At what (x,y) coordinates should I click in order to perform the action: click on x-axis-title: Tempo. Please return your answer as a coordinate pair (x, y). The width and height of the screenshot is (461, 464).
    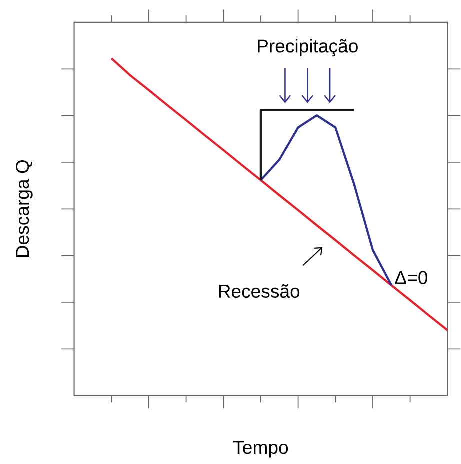
    Looking at the image, I should click on (261, 449).